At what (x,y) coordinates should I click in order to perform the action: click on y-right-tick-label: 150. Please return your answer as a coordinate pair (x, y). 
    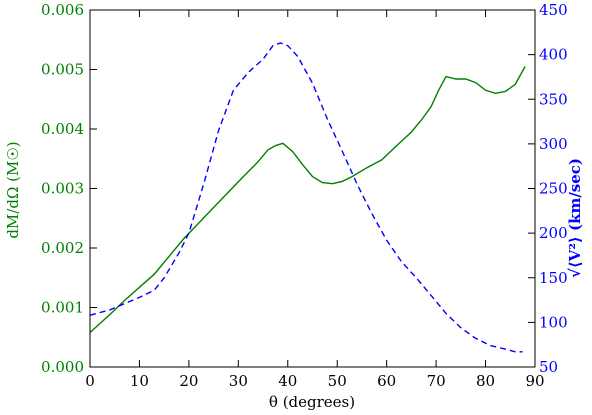
    Looking at the image, I should click on (553, 278).